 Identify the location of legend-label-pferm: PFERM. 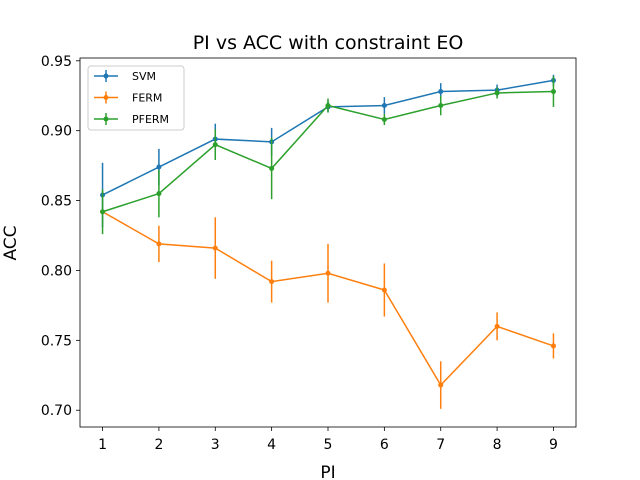
(150, 119).